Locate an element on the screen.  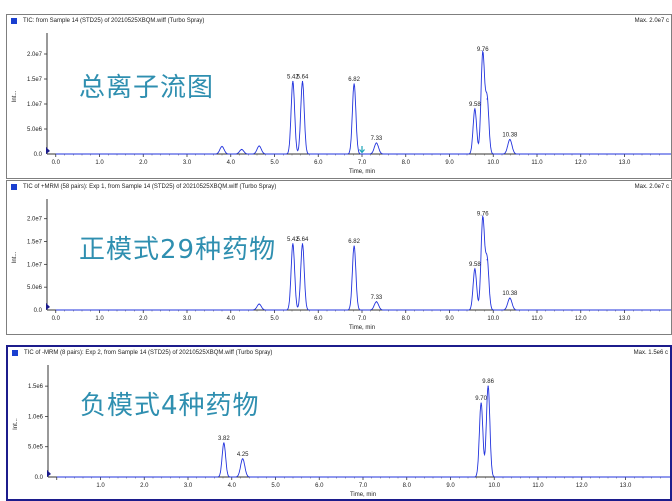
panel-max-label: Max. 2.0e7 c is located at coordinates (651, 21).